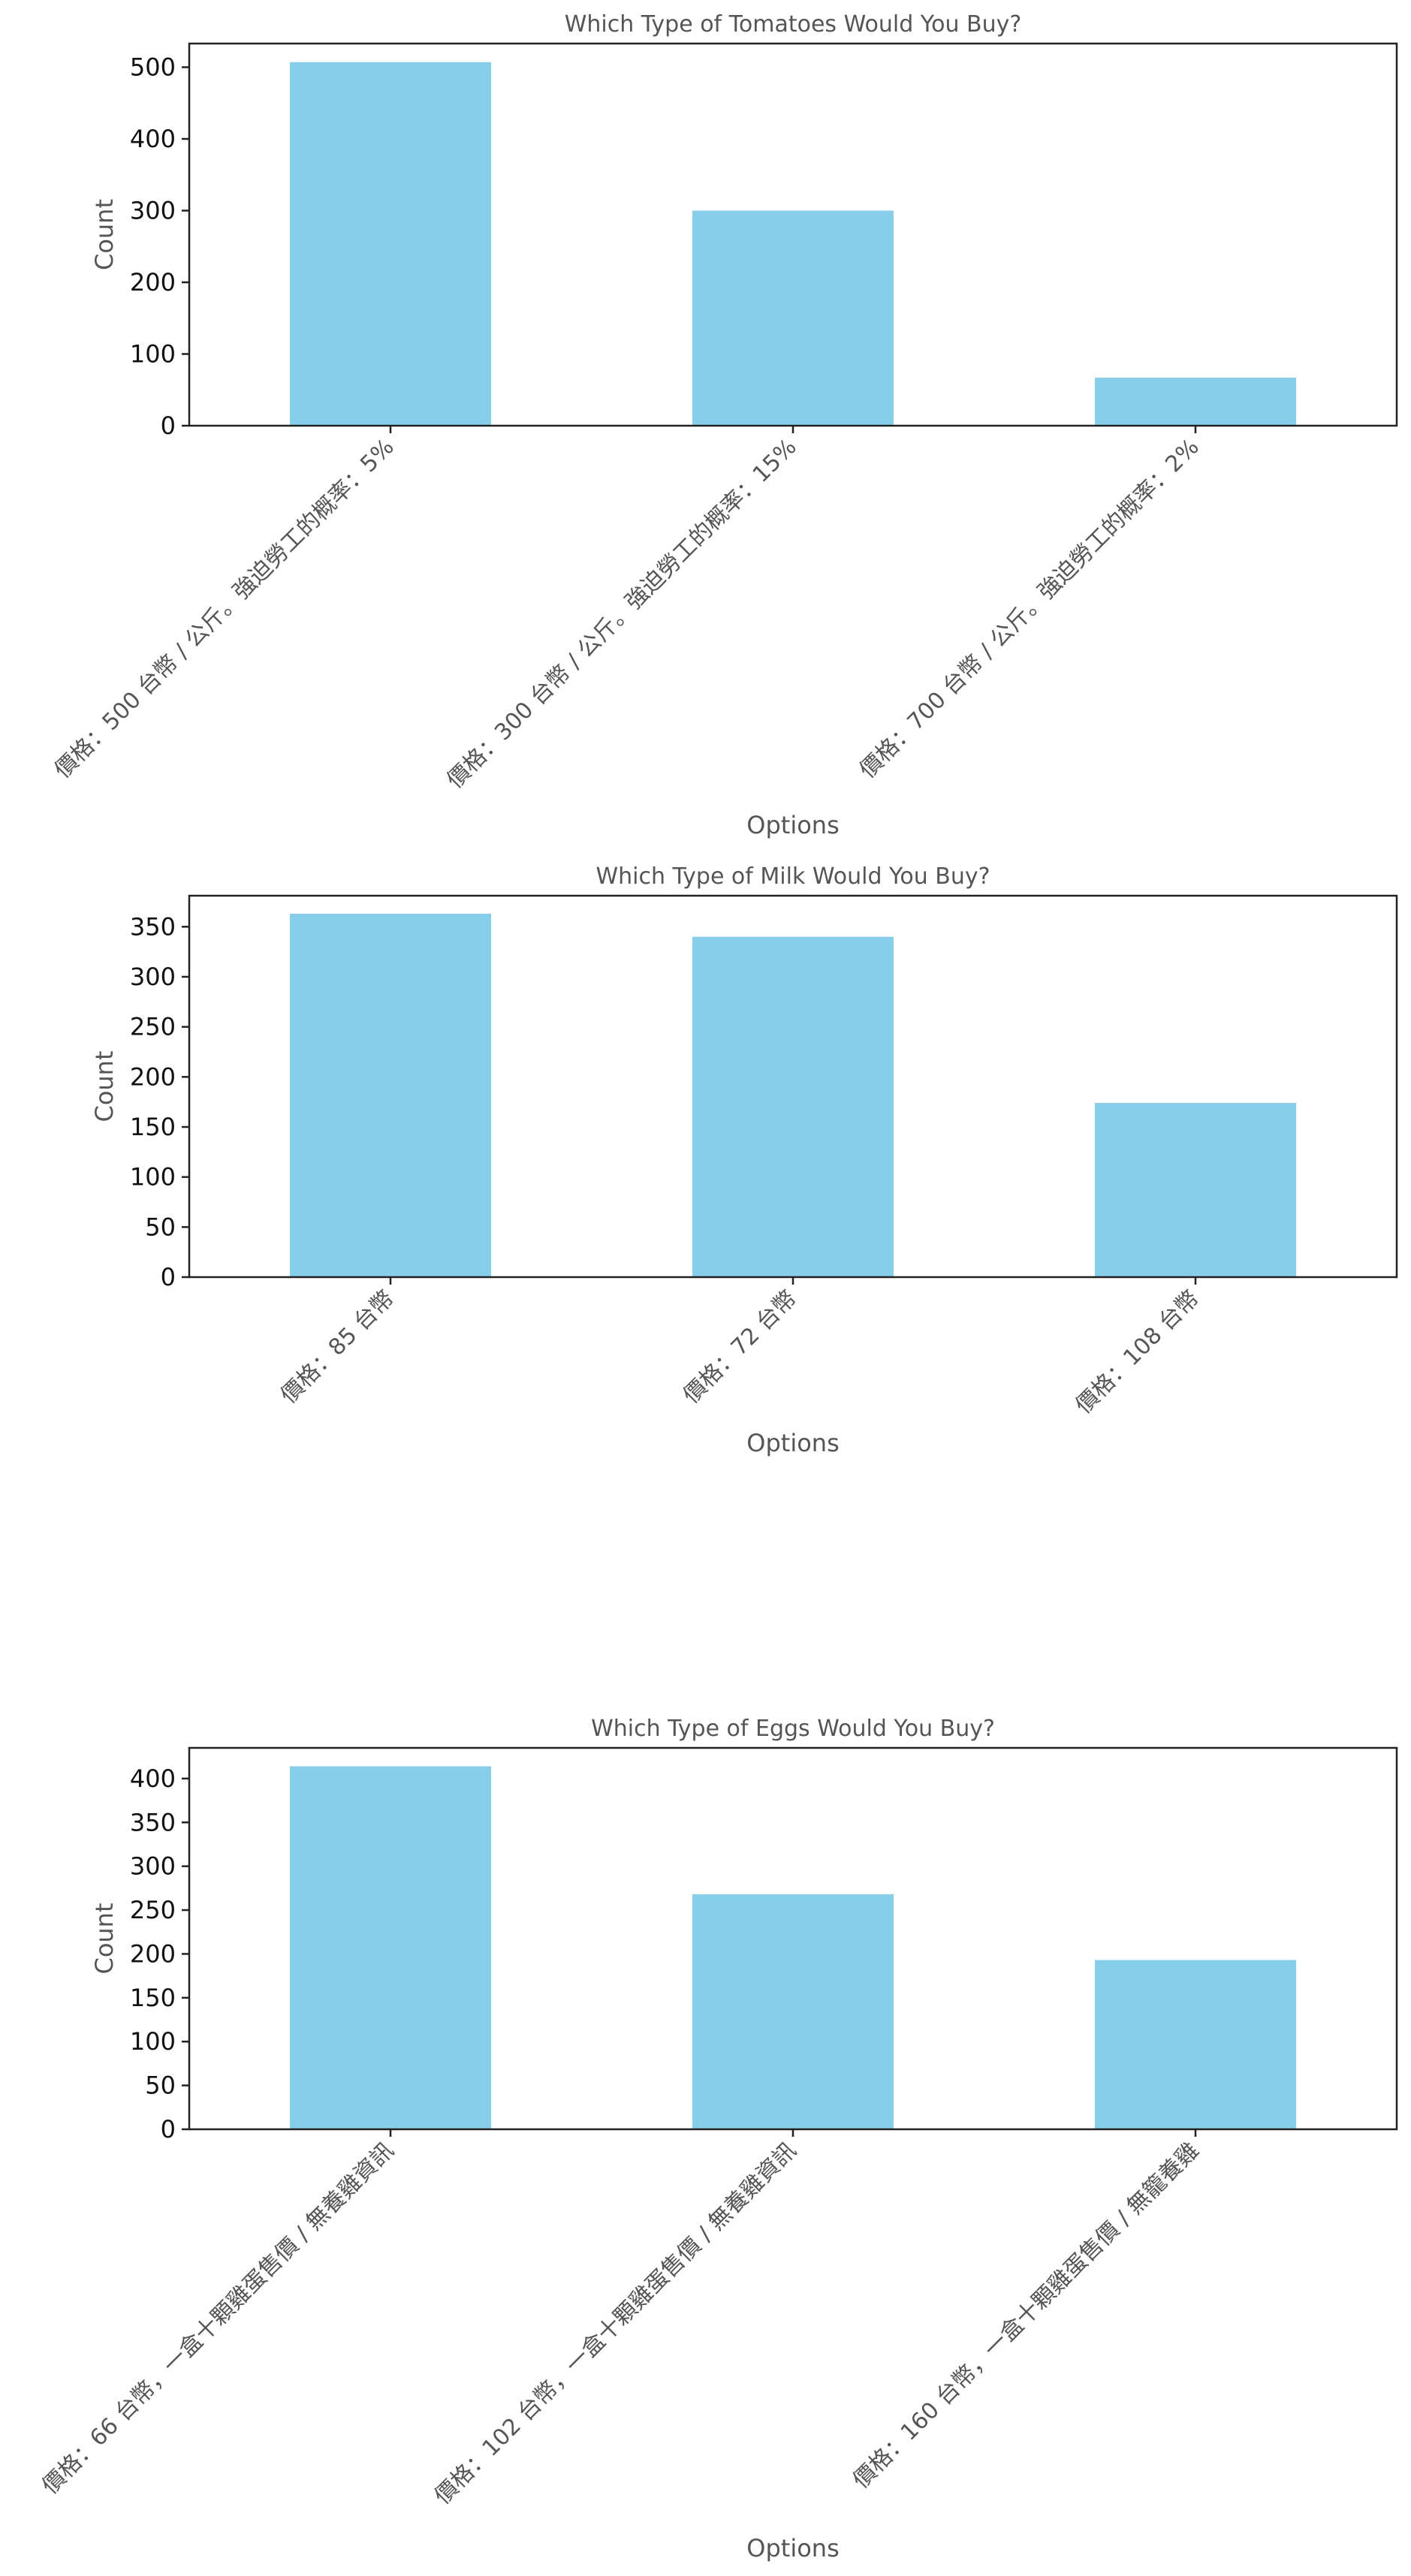 This screenshot has width=1411, height=2576. What do you see at coordinates (793, 24) in the screenshot?
I see `chart-title: Which Type of Tomatoes Would You Buy?` at bounding box center [793, 24].